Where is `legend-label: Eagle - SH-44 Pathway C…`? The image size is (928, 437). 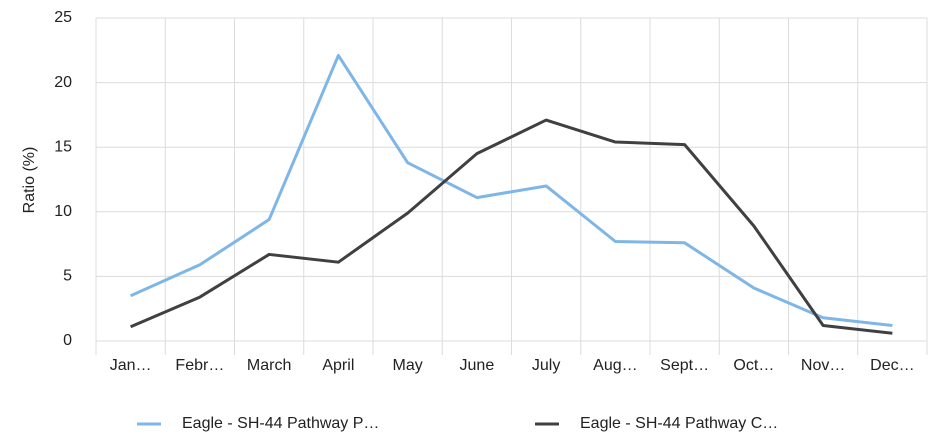 legend-label: Eagle - SH-44 Pathway C… is located at coordinates (679, 423).